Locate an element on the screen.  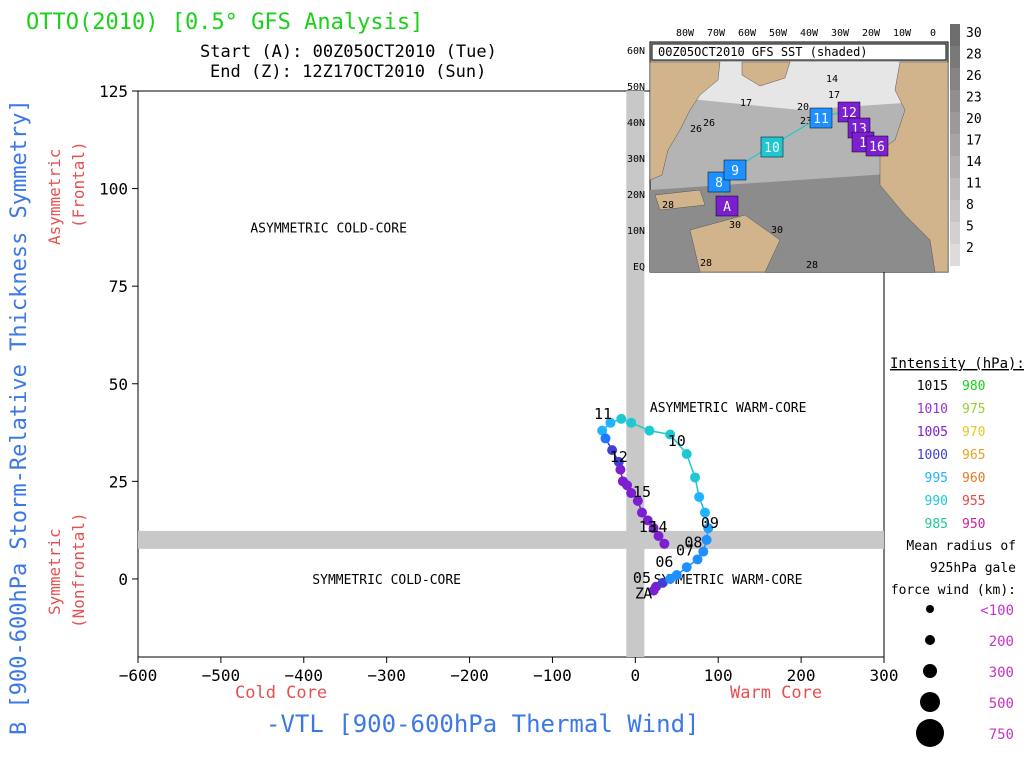
legend-pressure-right: 975 is located at coordinates (973, 409).